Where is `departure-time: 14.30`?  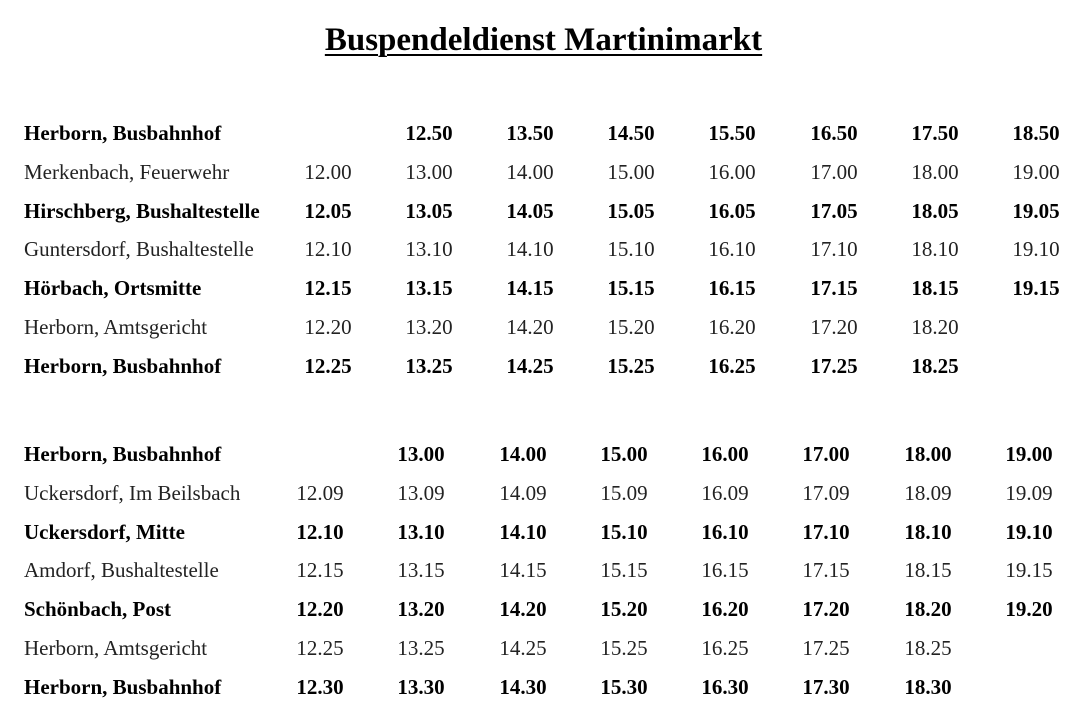 departure-time: 14.30 is located at coordinates (523, 686).